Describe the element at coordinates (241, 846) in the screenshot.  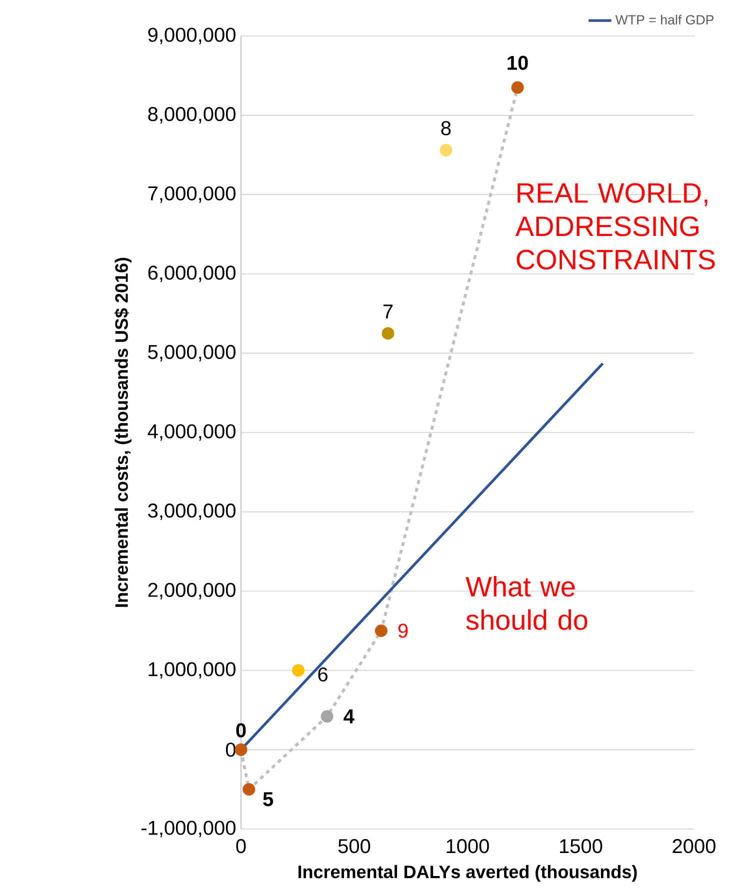
I see `x-tick-label: 0` at that location.